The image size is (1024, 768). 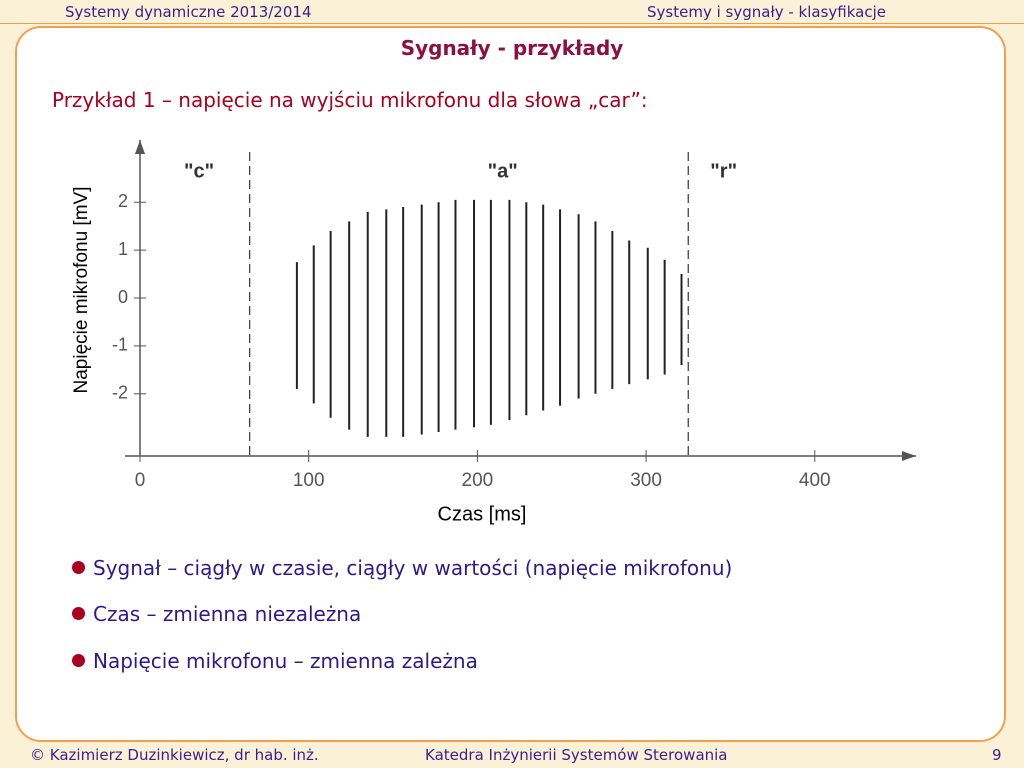 I want to click on footer-author: © Kazimierz Duzinkiewicz, dr hab. inż., so click(x=174, y=755).